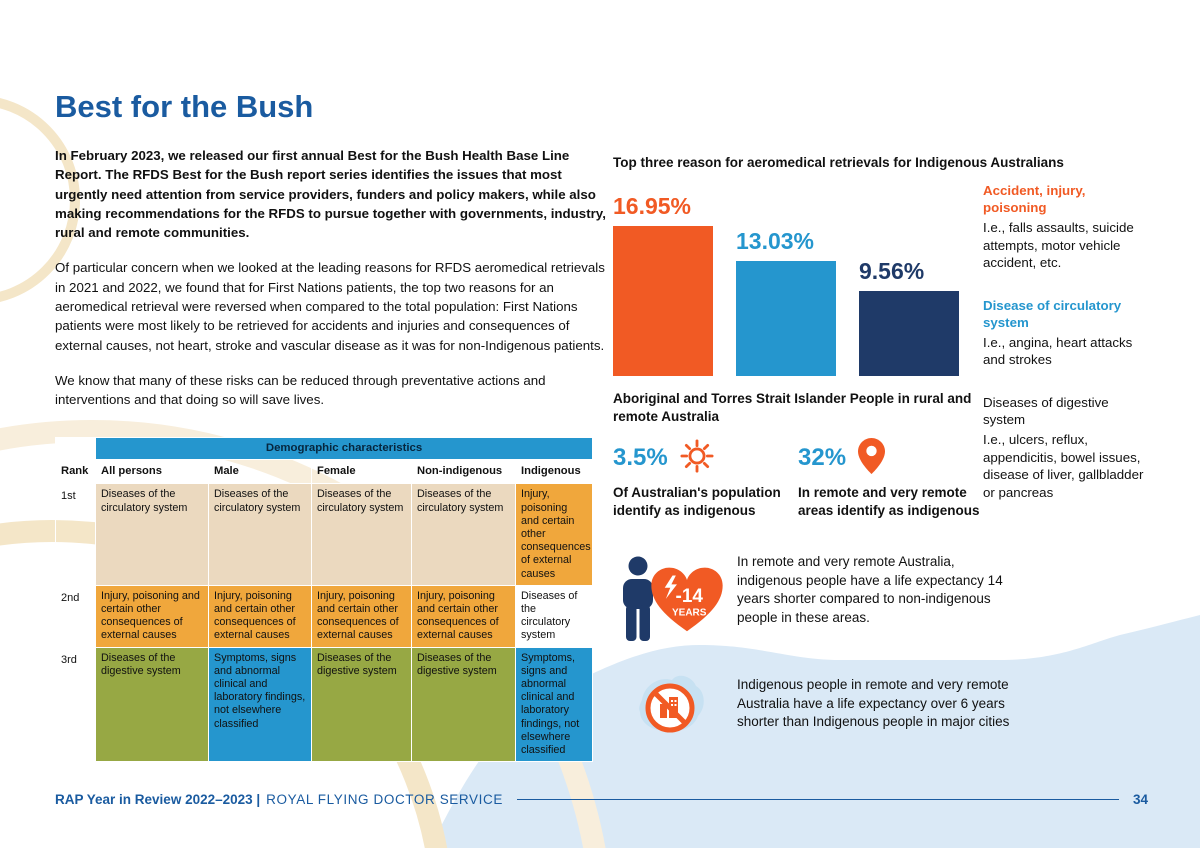 The image size is (1200, 848). What do you see at coordinates (152, 472) in the screenshot?
I see `column-header: All persons` at bounding box center [152, 472].